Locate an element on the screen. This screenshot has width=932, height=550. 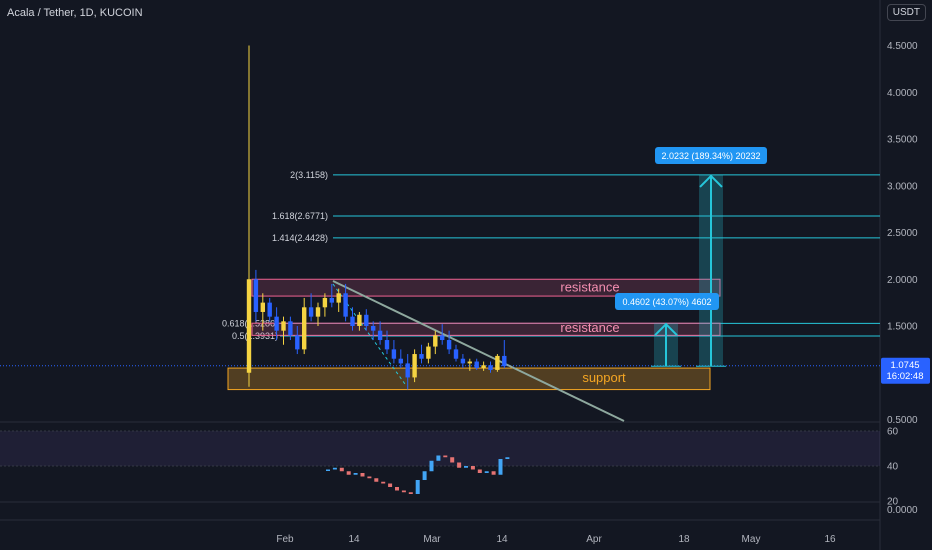
resistance-zone-lower is located at coordinates (486, 329).